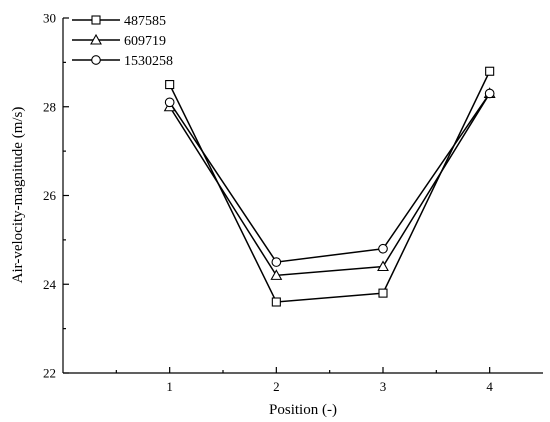 Image resolution: width=550 pixels, height=422 pixels. Describe the element at coordinates (49, 18) in the screenshot. I see `y-tick-label: 30` at that location.